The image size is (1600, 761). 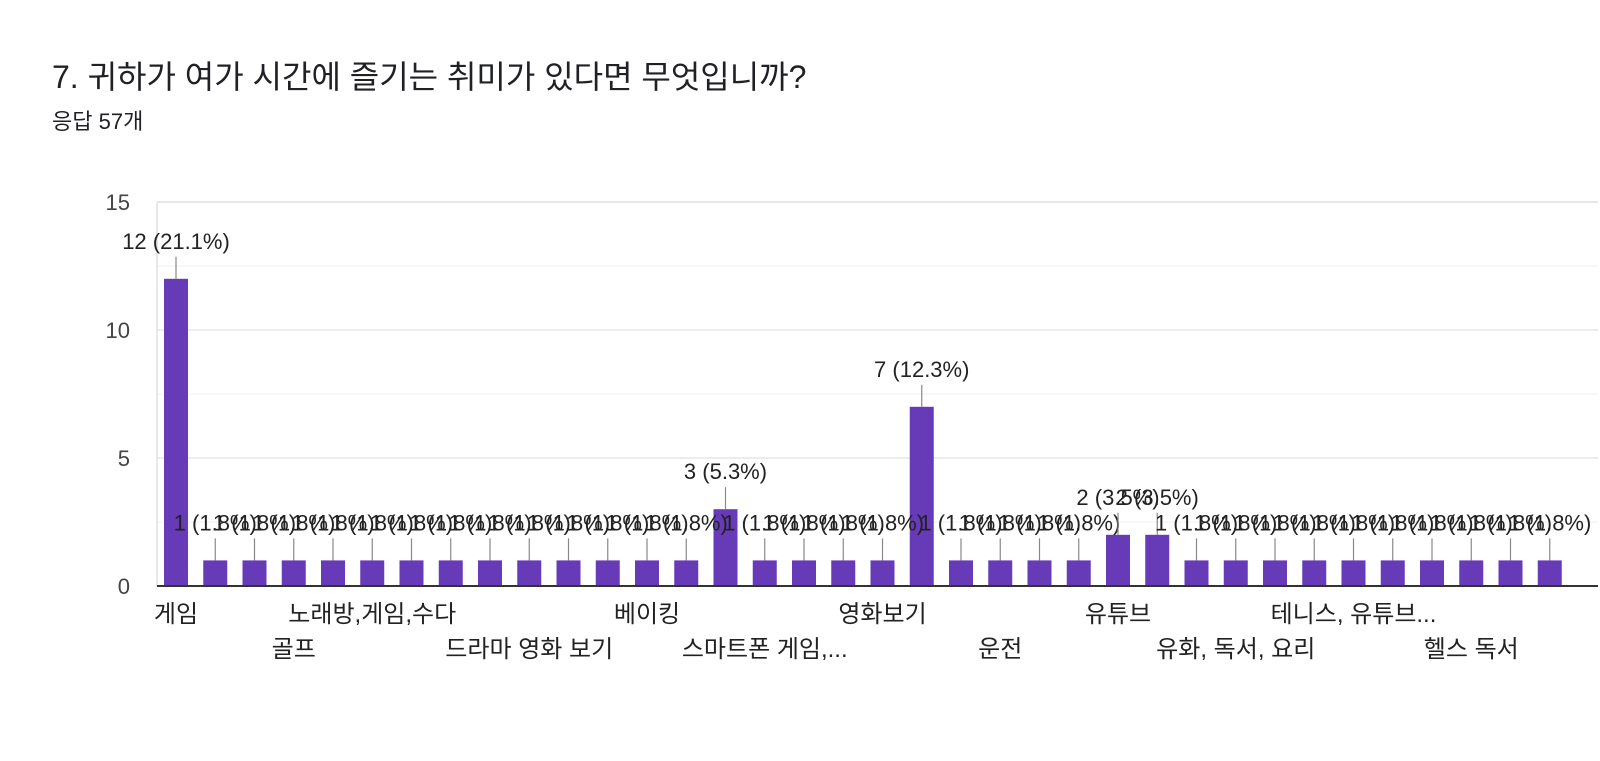 I want to click on data-label: 12 (21.1%), so click(x=176, y=241).